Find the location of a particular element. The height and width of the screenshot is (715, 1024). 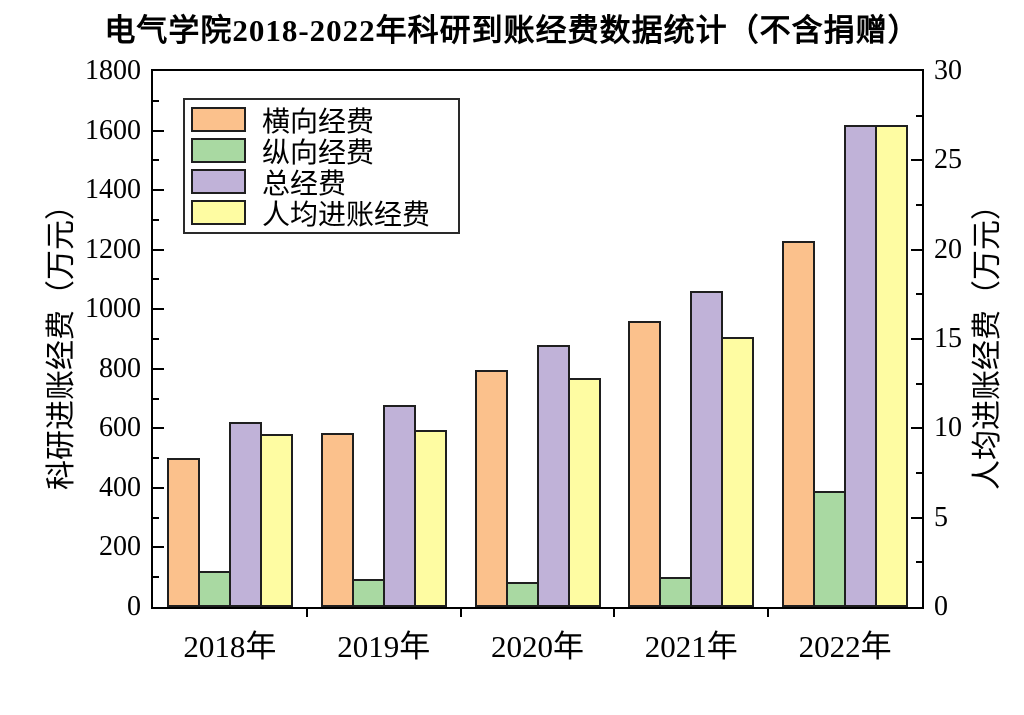

legend: 横向经费 纵向经费 总经费 人均进账经费 is located at coordinates (321, 166).